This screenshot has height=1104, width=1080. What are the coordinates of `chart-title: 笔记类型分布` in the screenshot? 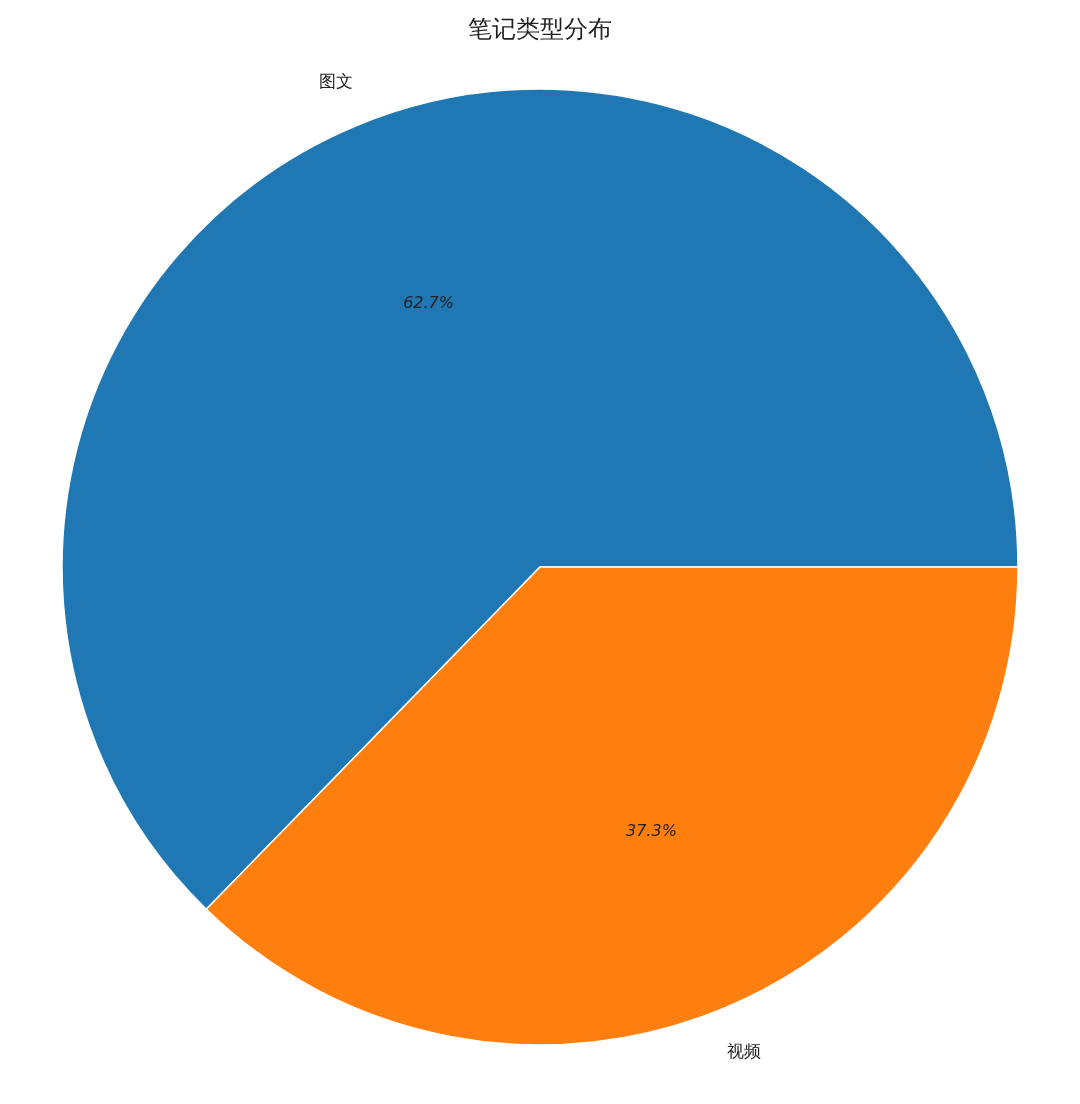 It's located at (540, 29).